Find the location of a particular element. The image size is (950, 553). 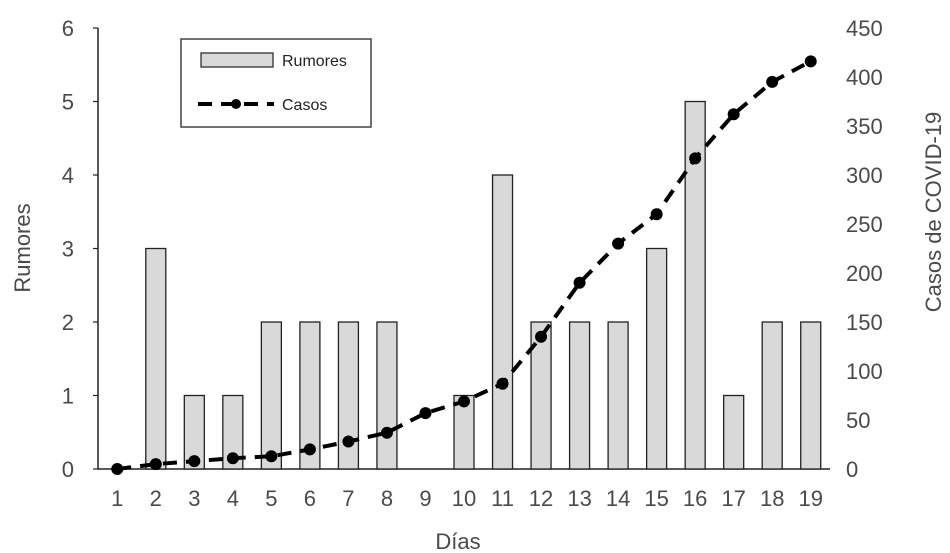

x-tick-label: 13 is located at coordinates (579, 498).